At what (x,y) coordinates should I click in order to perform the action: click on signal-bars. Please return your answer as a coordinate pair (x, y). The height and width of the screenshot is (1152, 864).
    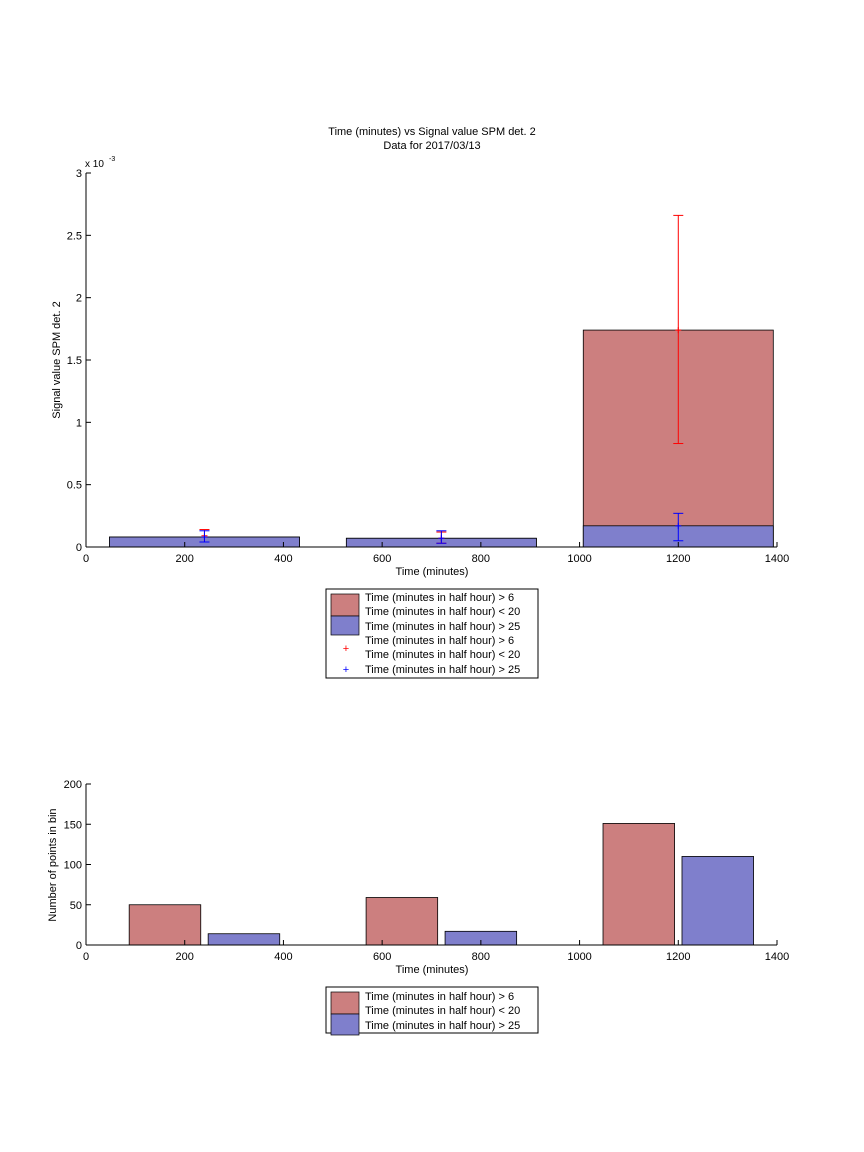
    Looking at the image, I should click on (441, 438).